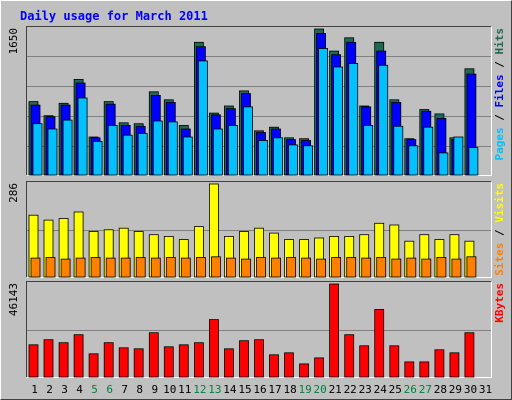  What do you see at coordinates (485, 389) in the screenshot?
I see `x-tick-label: 31` at bounding box center [485, 389].